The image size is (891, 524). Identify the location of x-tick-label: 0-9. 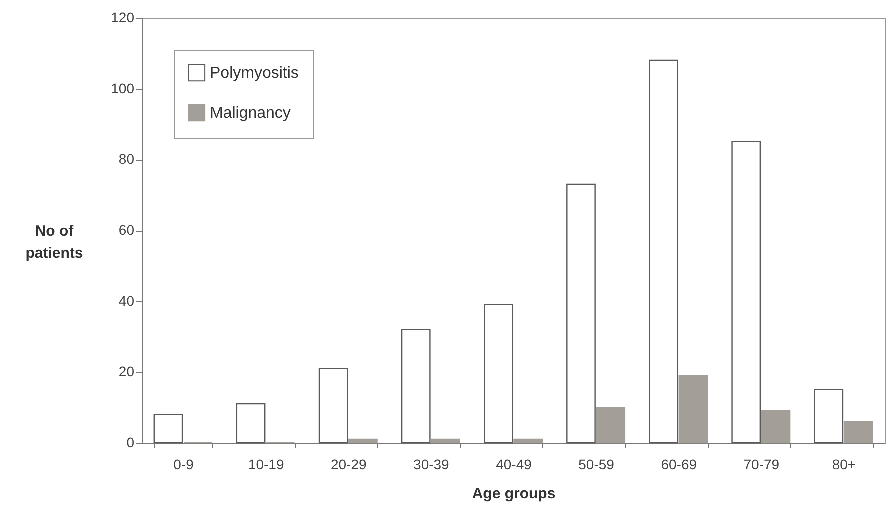
(184, 464).